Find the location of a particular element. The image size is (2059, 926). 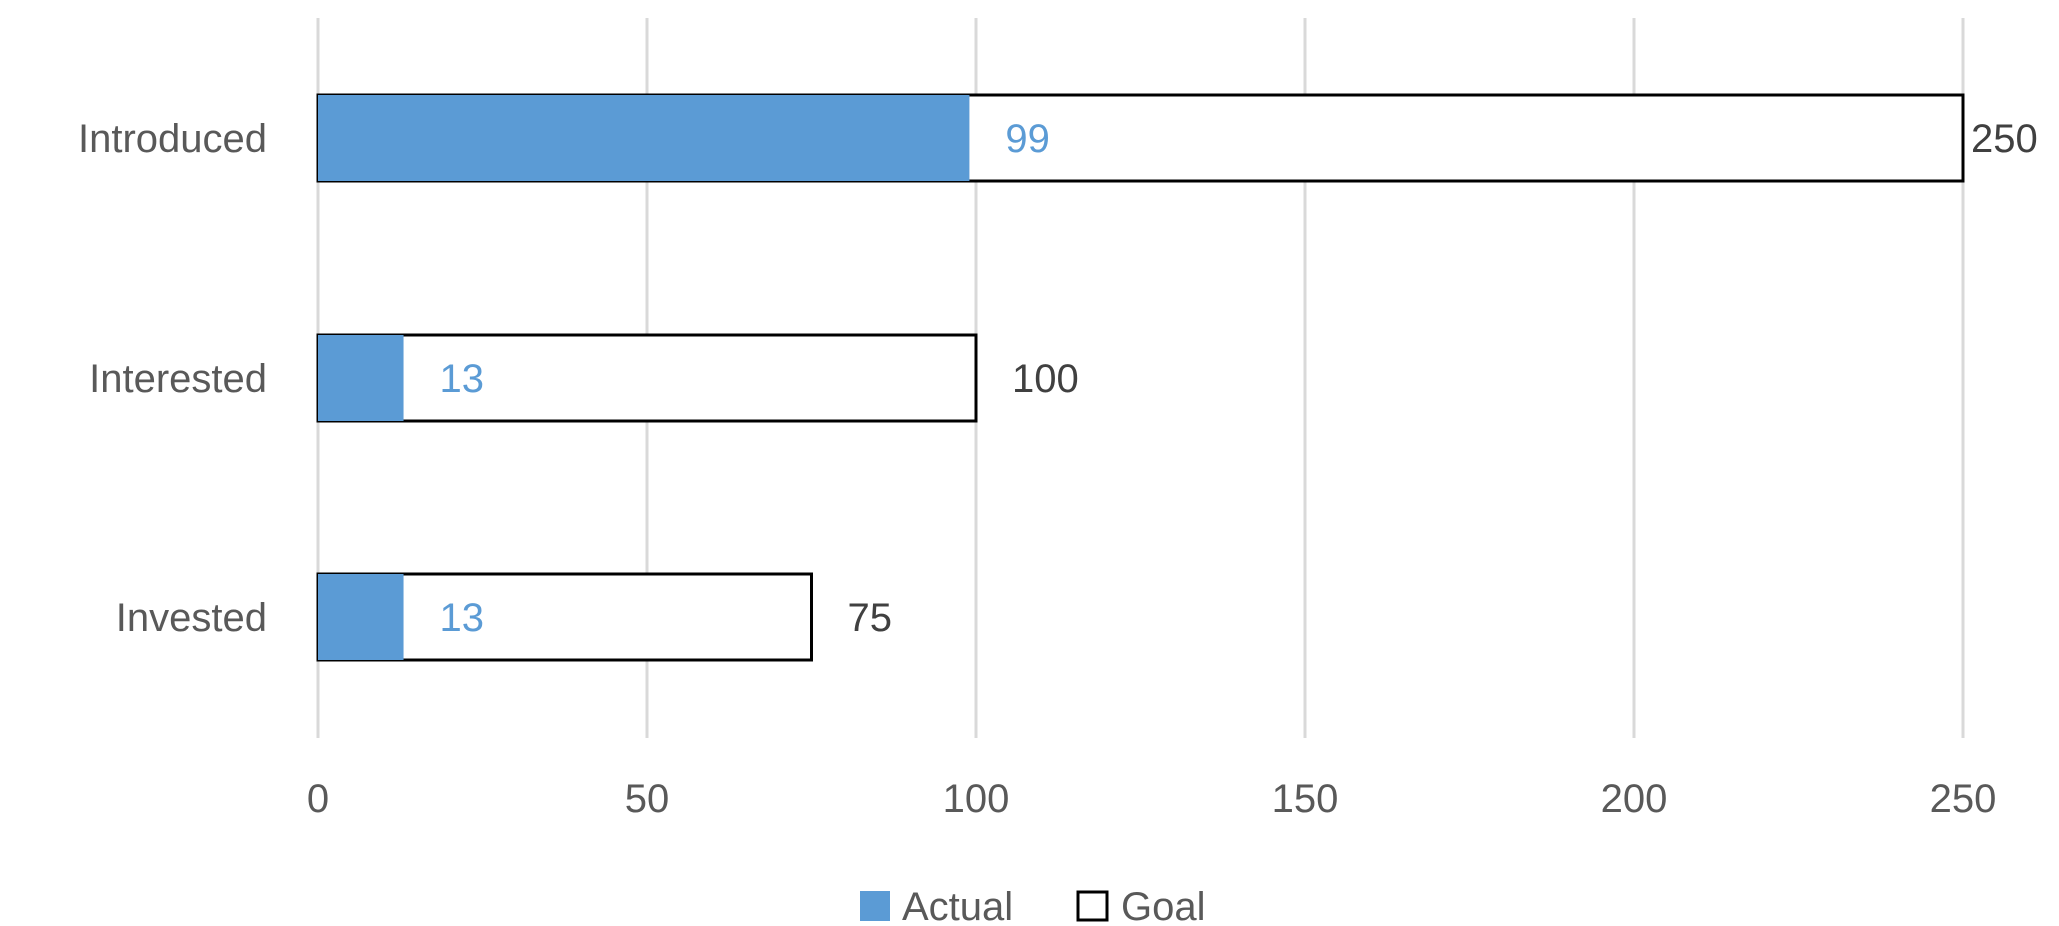

legend-swatch-goal is located at coordinates (1092, 906).